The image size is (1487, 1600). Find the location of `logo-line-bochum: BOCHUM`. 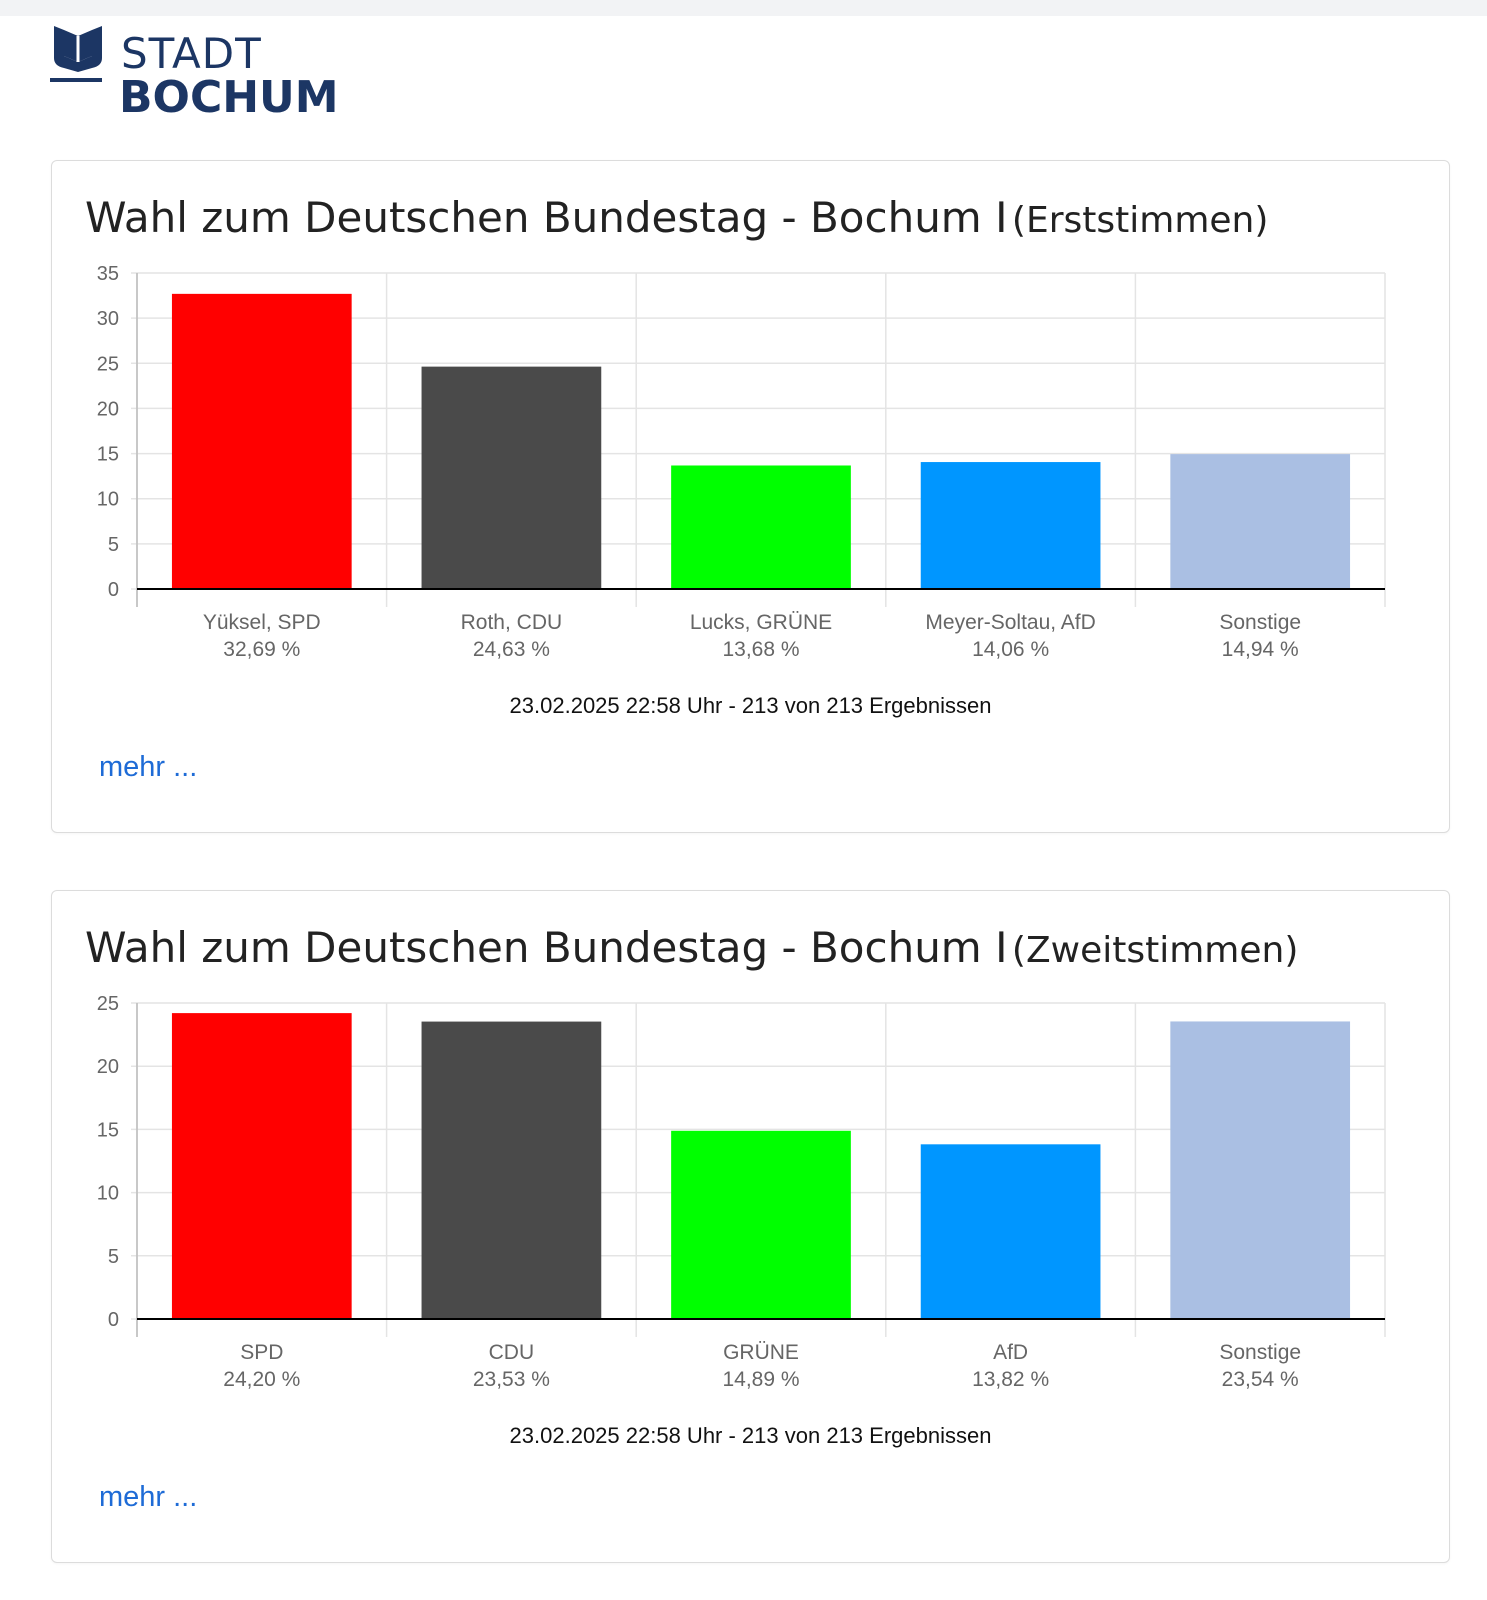

logo-line-bochum: BOCHUM is located at coordinates (229, 97).